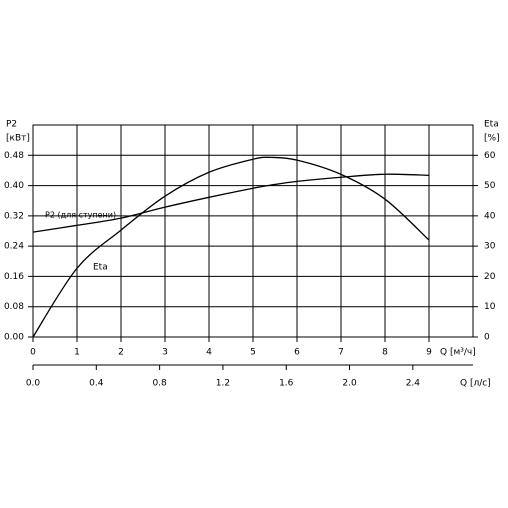 The height and width of the screenshot is (508, 508). I want to click on series-label: Eta, so click(100, 268).